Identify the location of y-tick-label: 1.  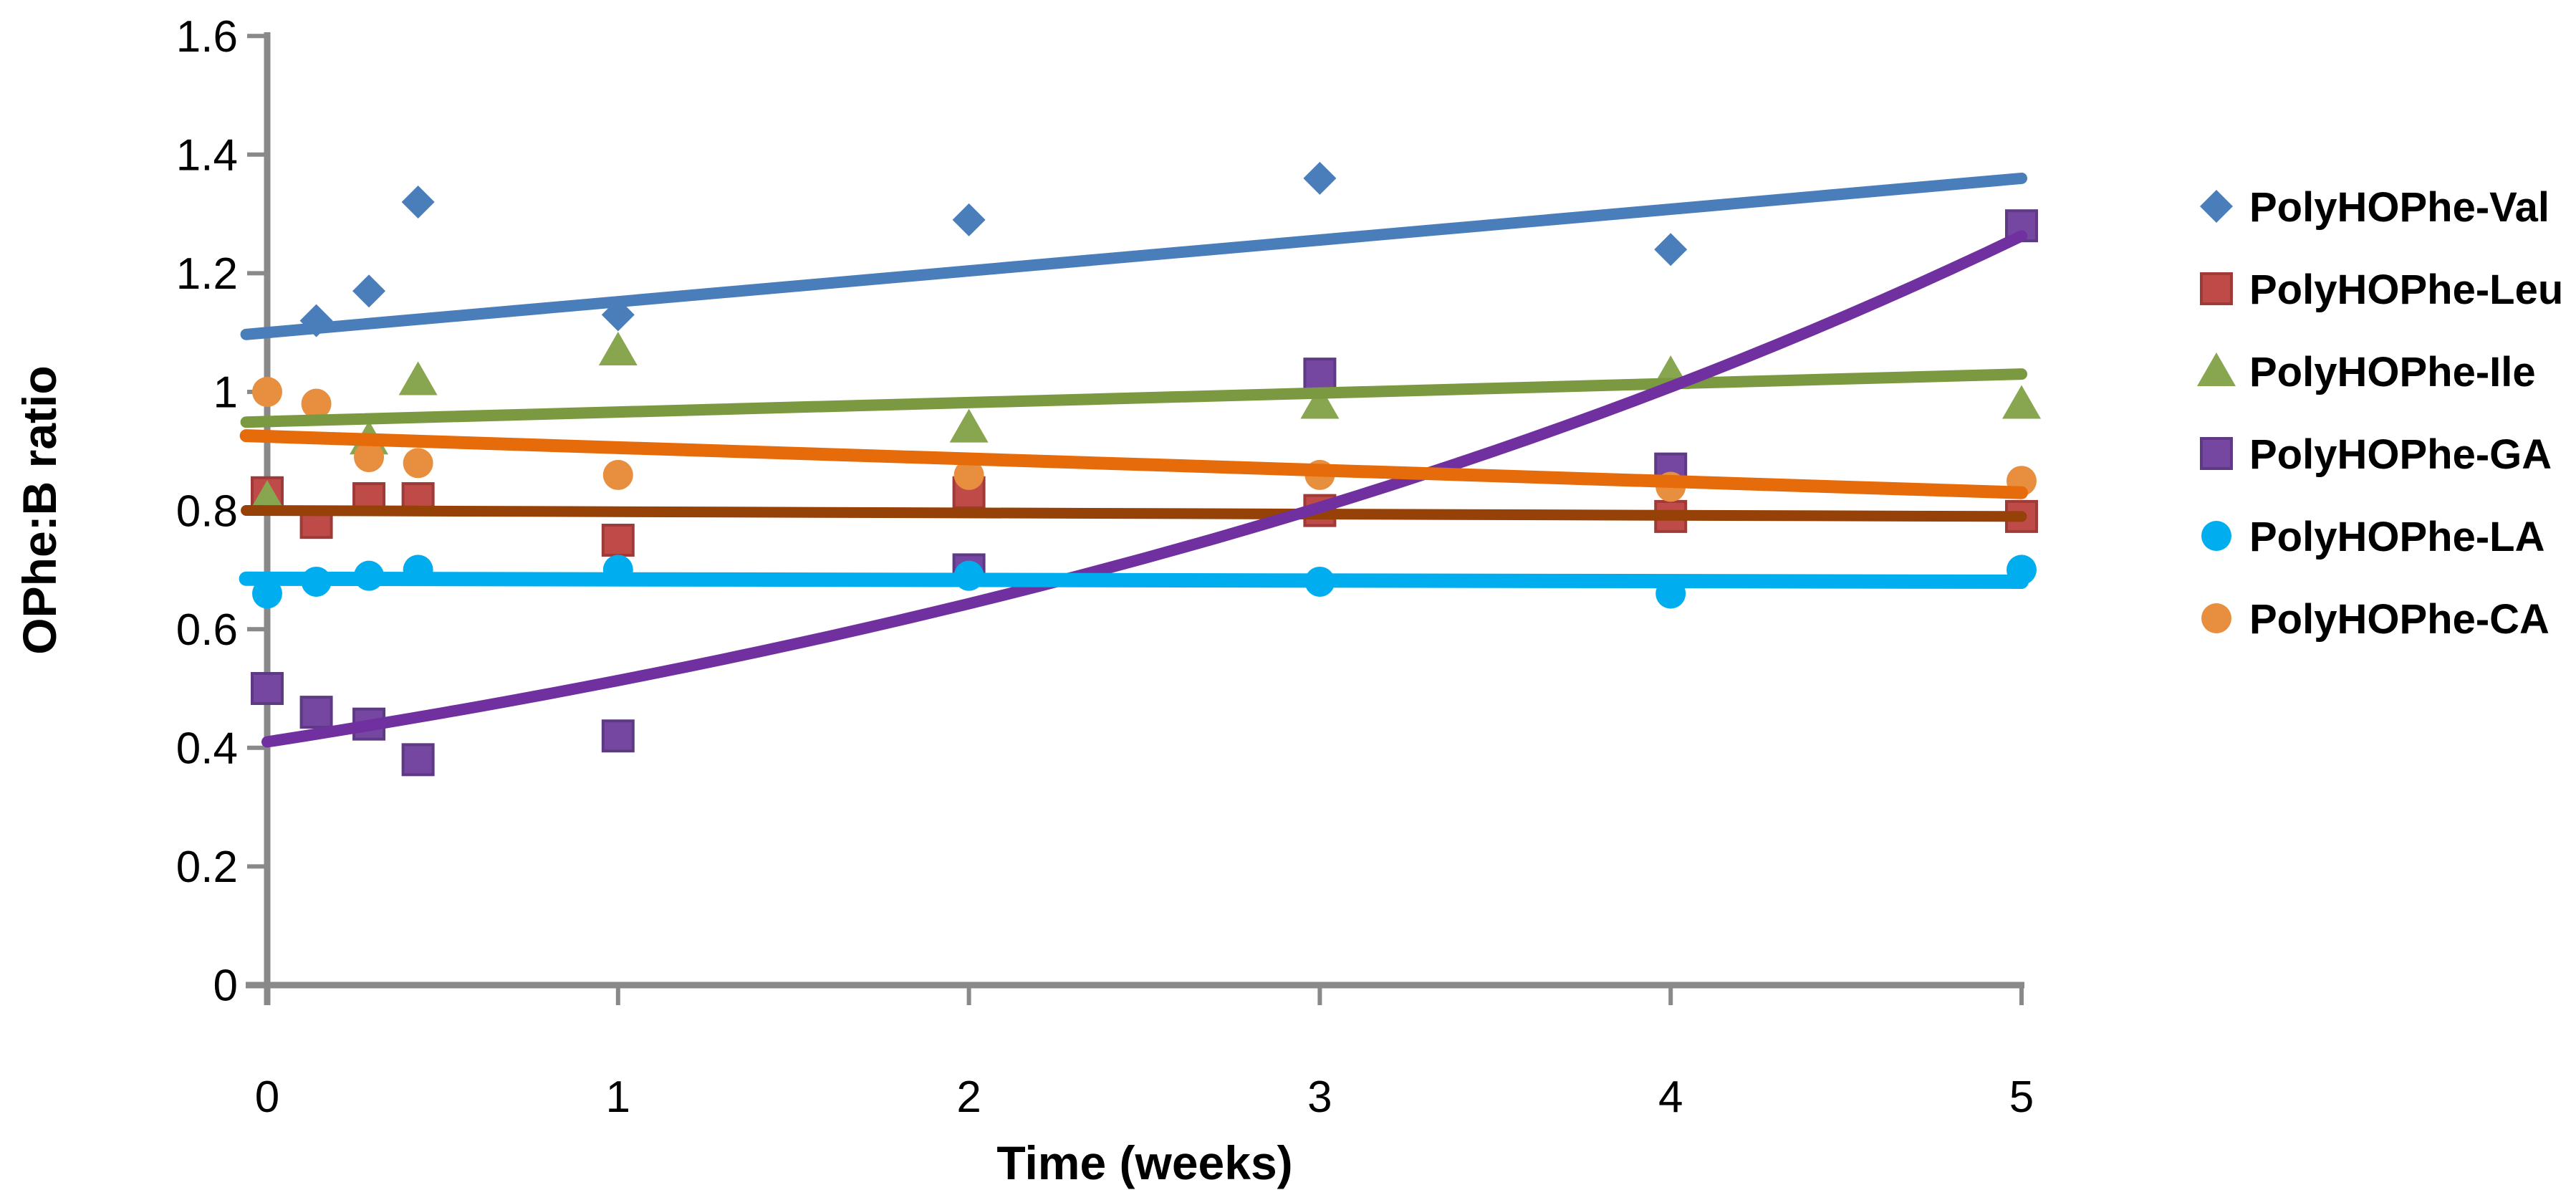
(226, 393).